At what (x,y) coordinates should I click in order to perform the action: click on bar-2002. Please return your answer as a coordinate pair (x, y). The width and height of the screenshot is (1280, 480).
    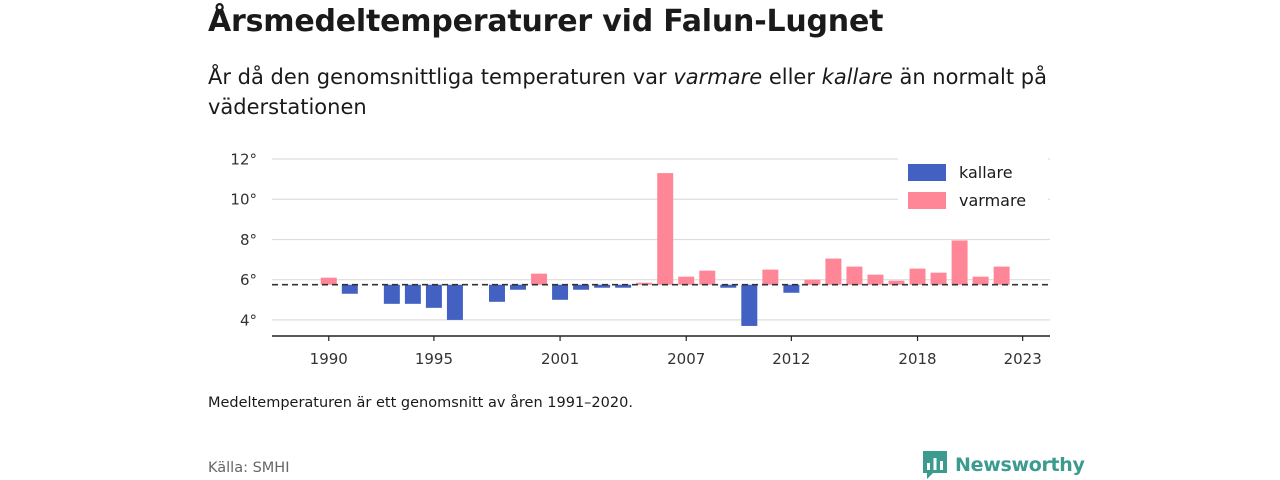
    Looking at the image, I should click on (581, 287).